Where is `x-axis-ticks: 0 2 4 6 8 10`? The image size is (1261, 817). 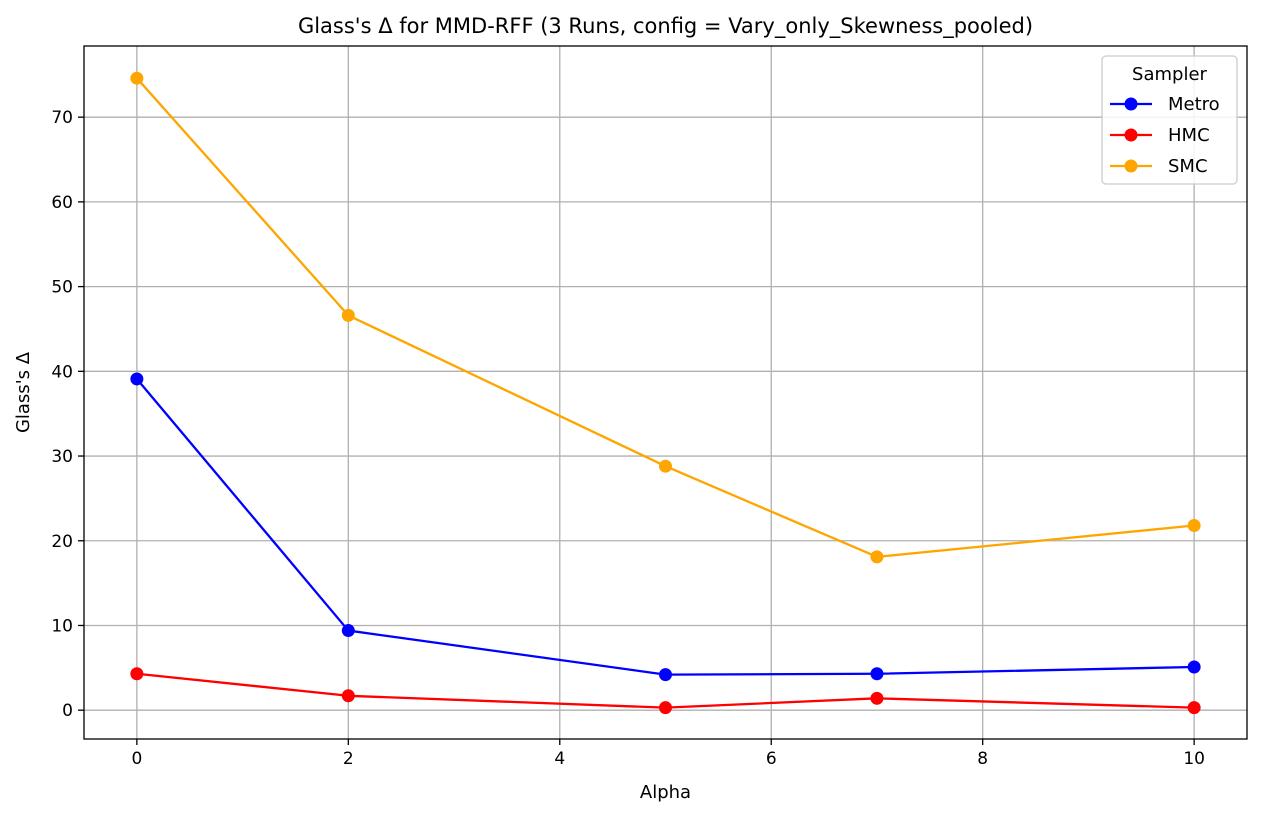 x-axis-ticks: 0 2 4 6 8 10 is located at coordinates (668, 754).